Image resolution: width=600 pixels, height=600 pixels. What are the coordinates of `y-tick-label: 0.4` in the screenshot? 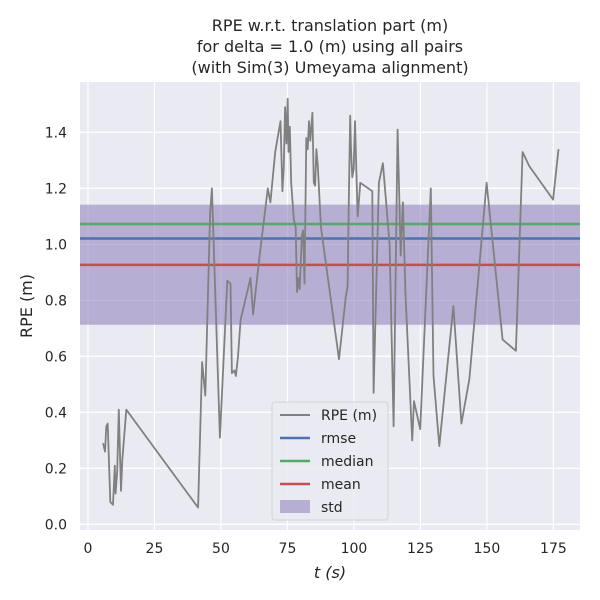 It's located at (56, 413).